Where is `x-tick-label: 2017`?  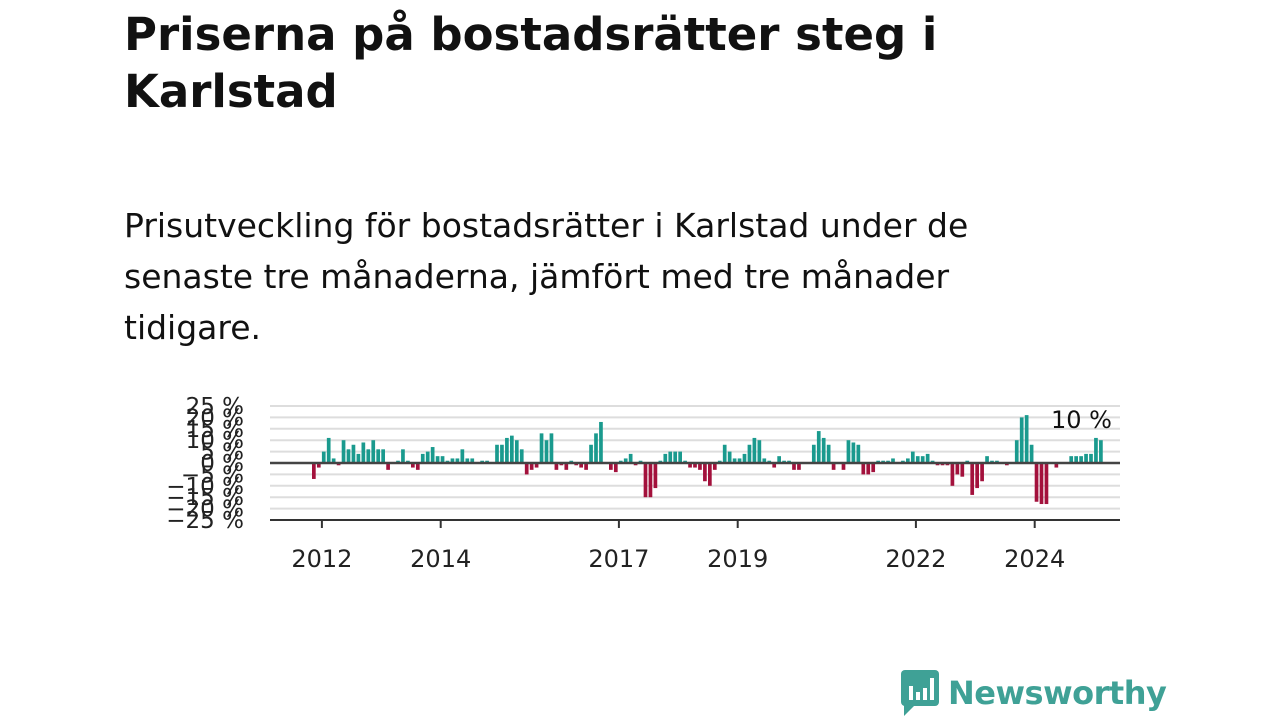
x-tick-label: 2017 is located at coordinates (618, 559).